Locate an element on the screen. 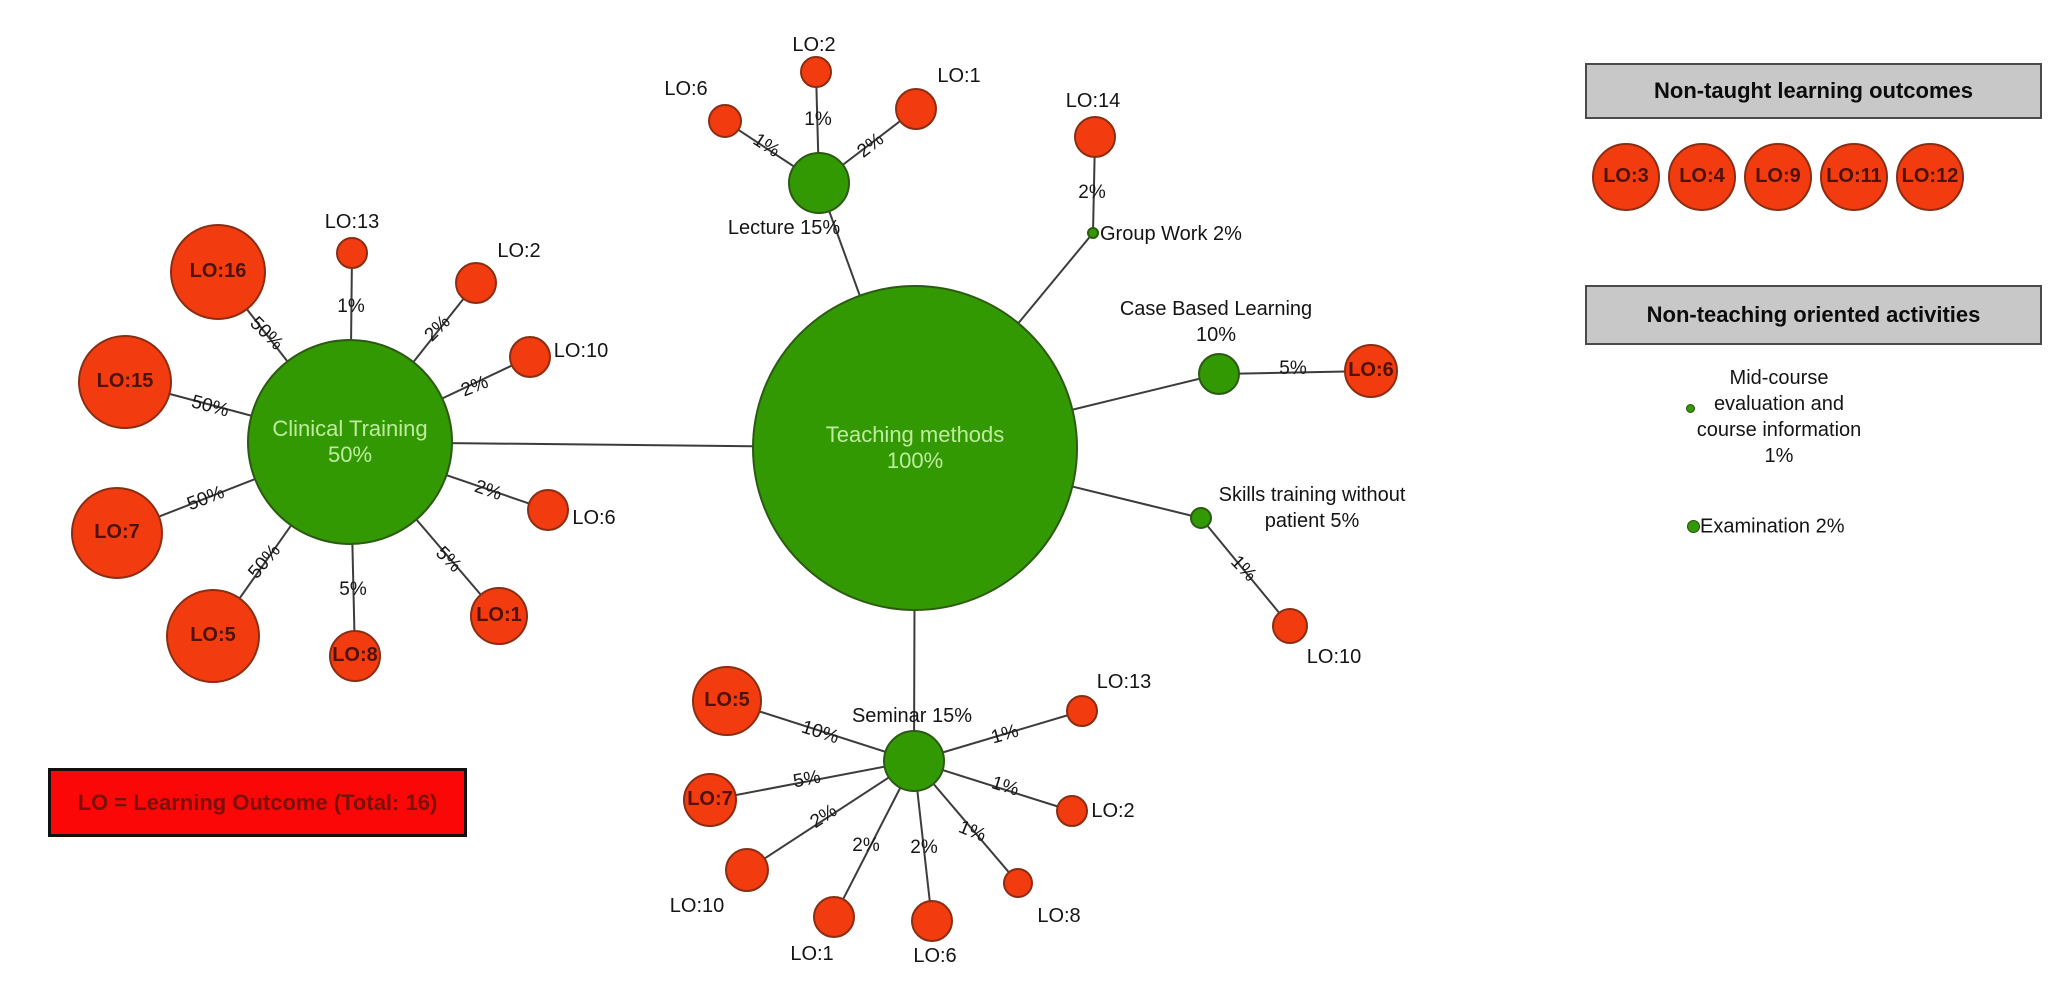 Image resolution: width=2059 pixels, height=1001 pixels. node-ct_lo5: LO:5 is located at coordinates (213, 636).